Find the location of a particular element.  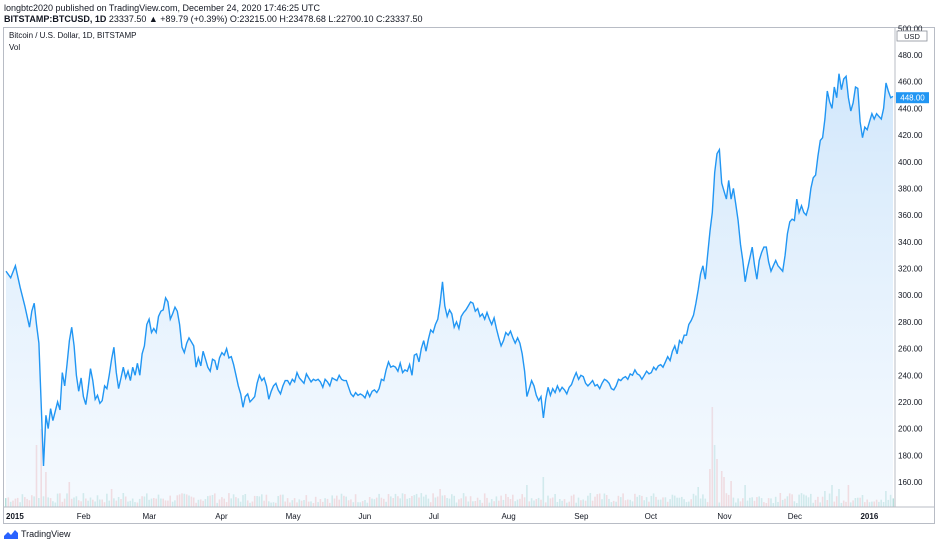

x-tick-label: Jul is located at coordinates (434, 516).